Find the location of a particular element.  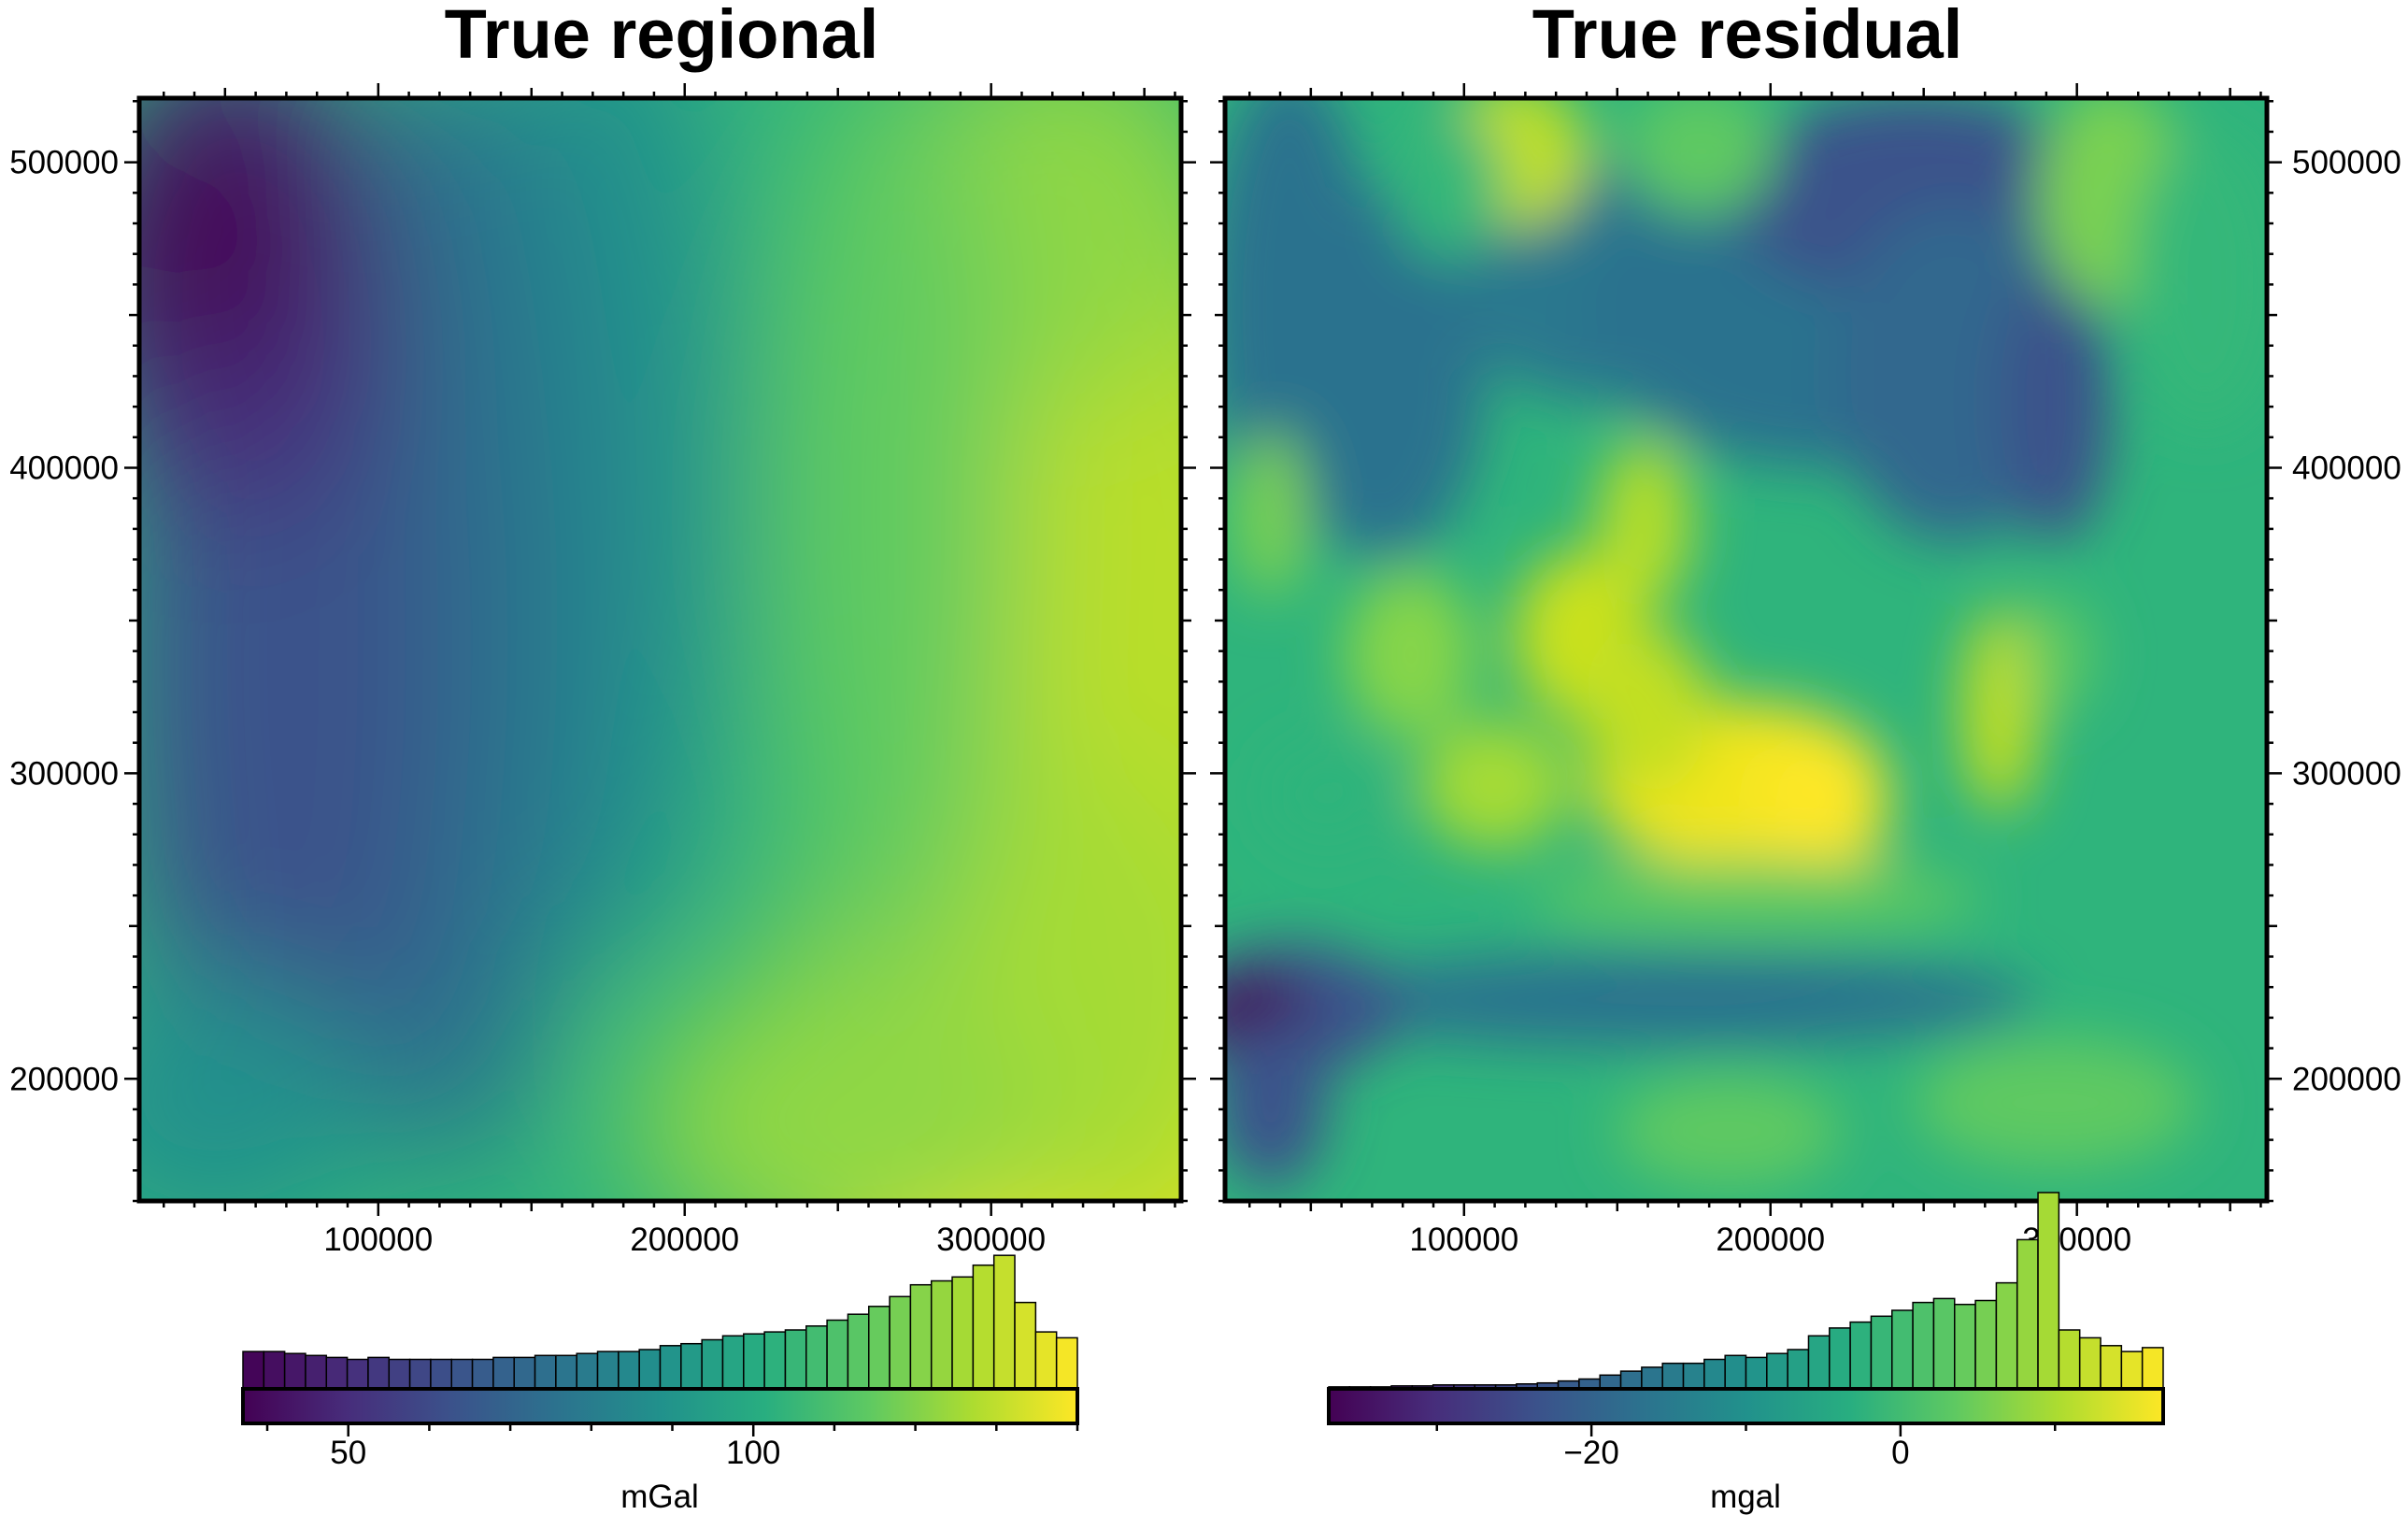

colorbar-regional: 50 100 mGal is located at coordinates (660, 1384).